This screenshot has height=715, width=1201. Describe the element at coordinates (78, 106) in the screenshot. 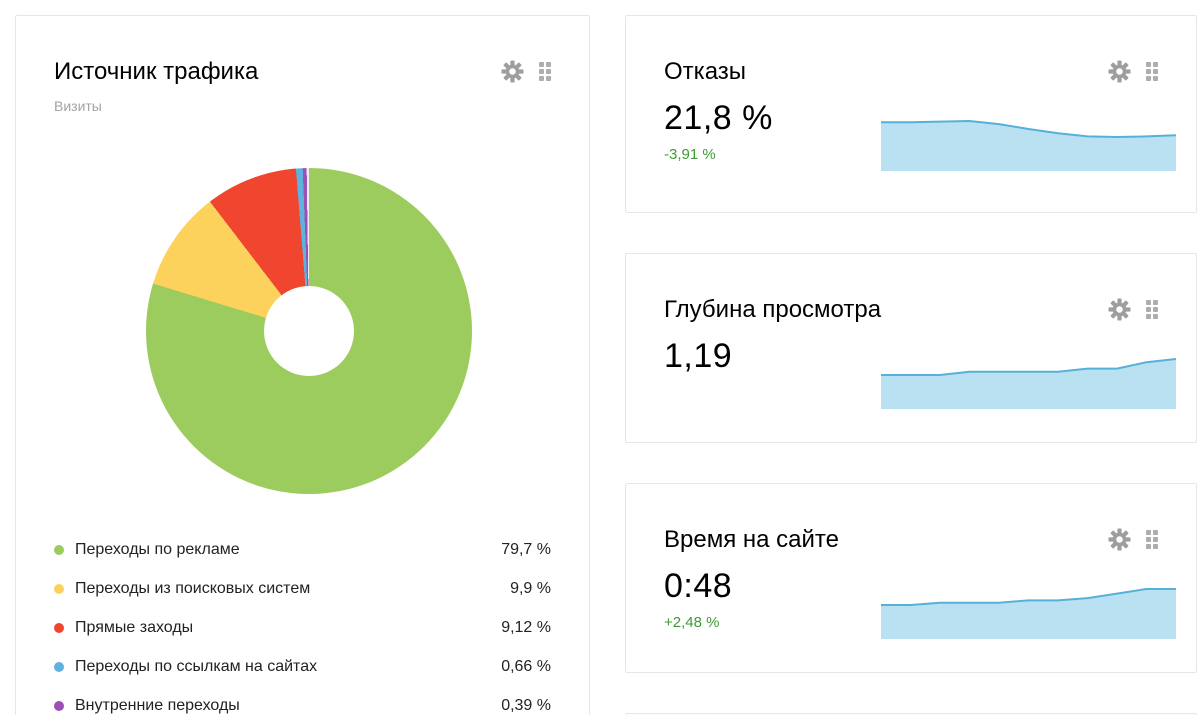

I see `widget-subtitle: Визиты` at that location.